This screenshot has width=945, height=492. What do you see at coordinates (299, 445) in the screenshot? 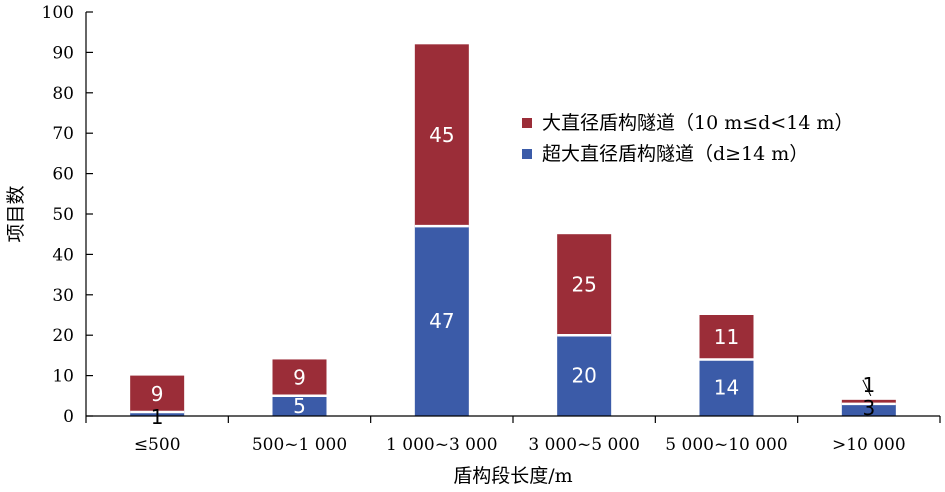
I see `x-tick-label: 500~1 000` at bounding box center [299, 445].